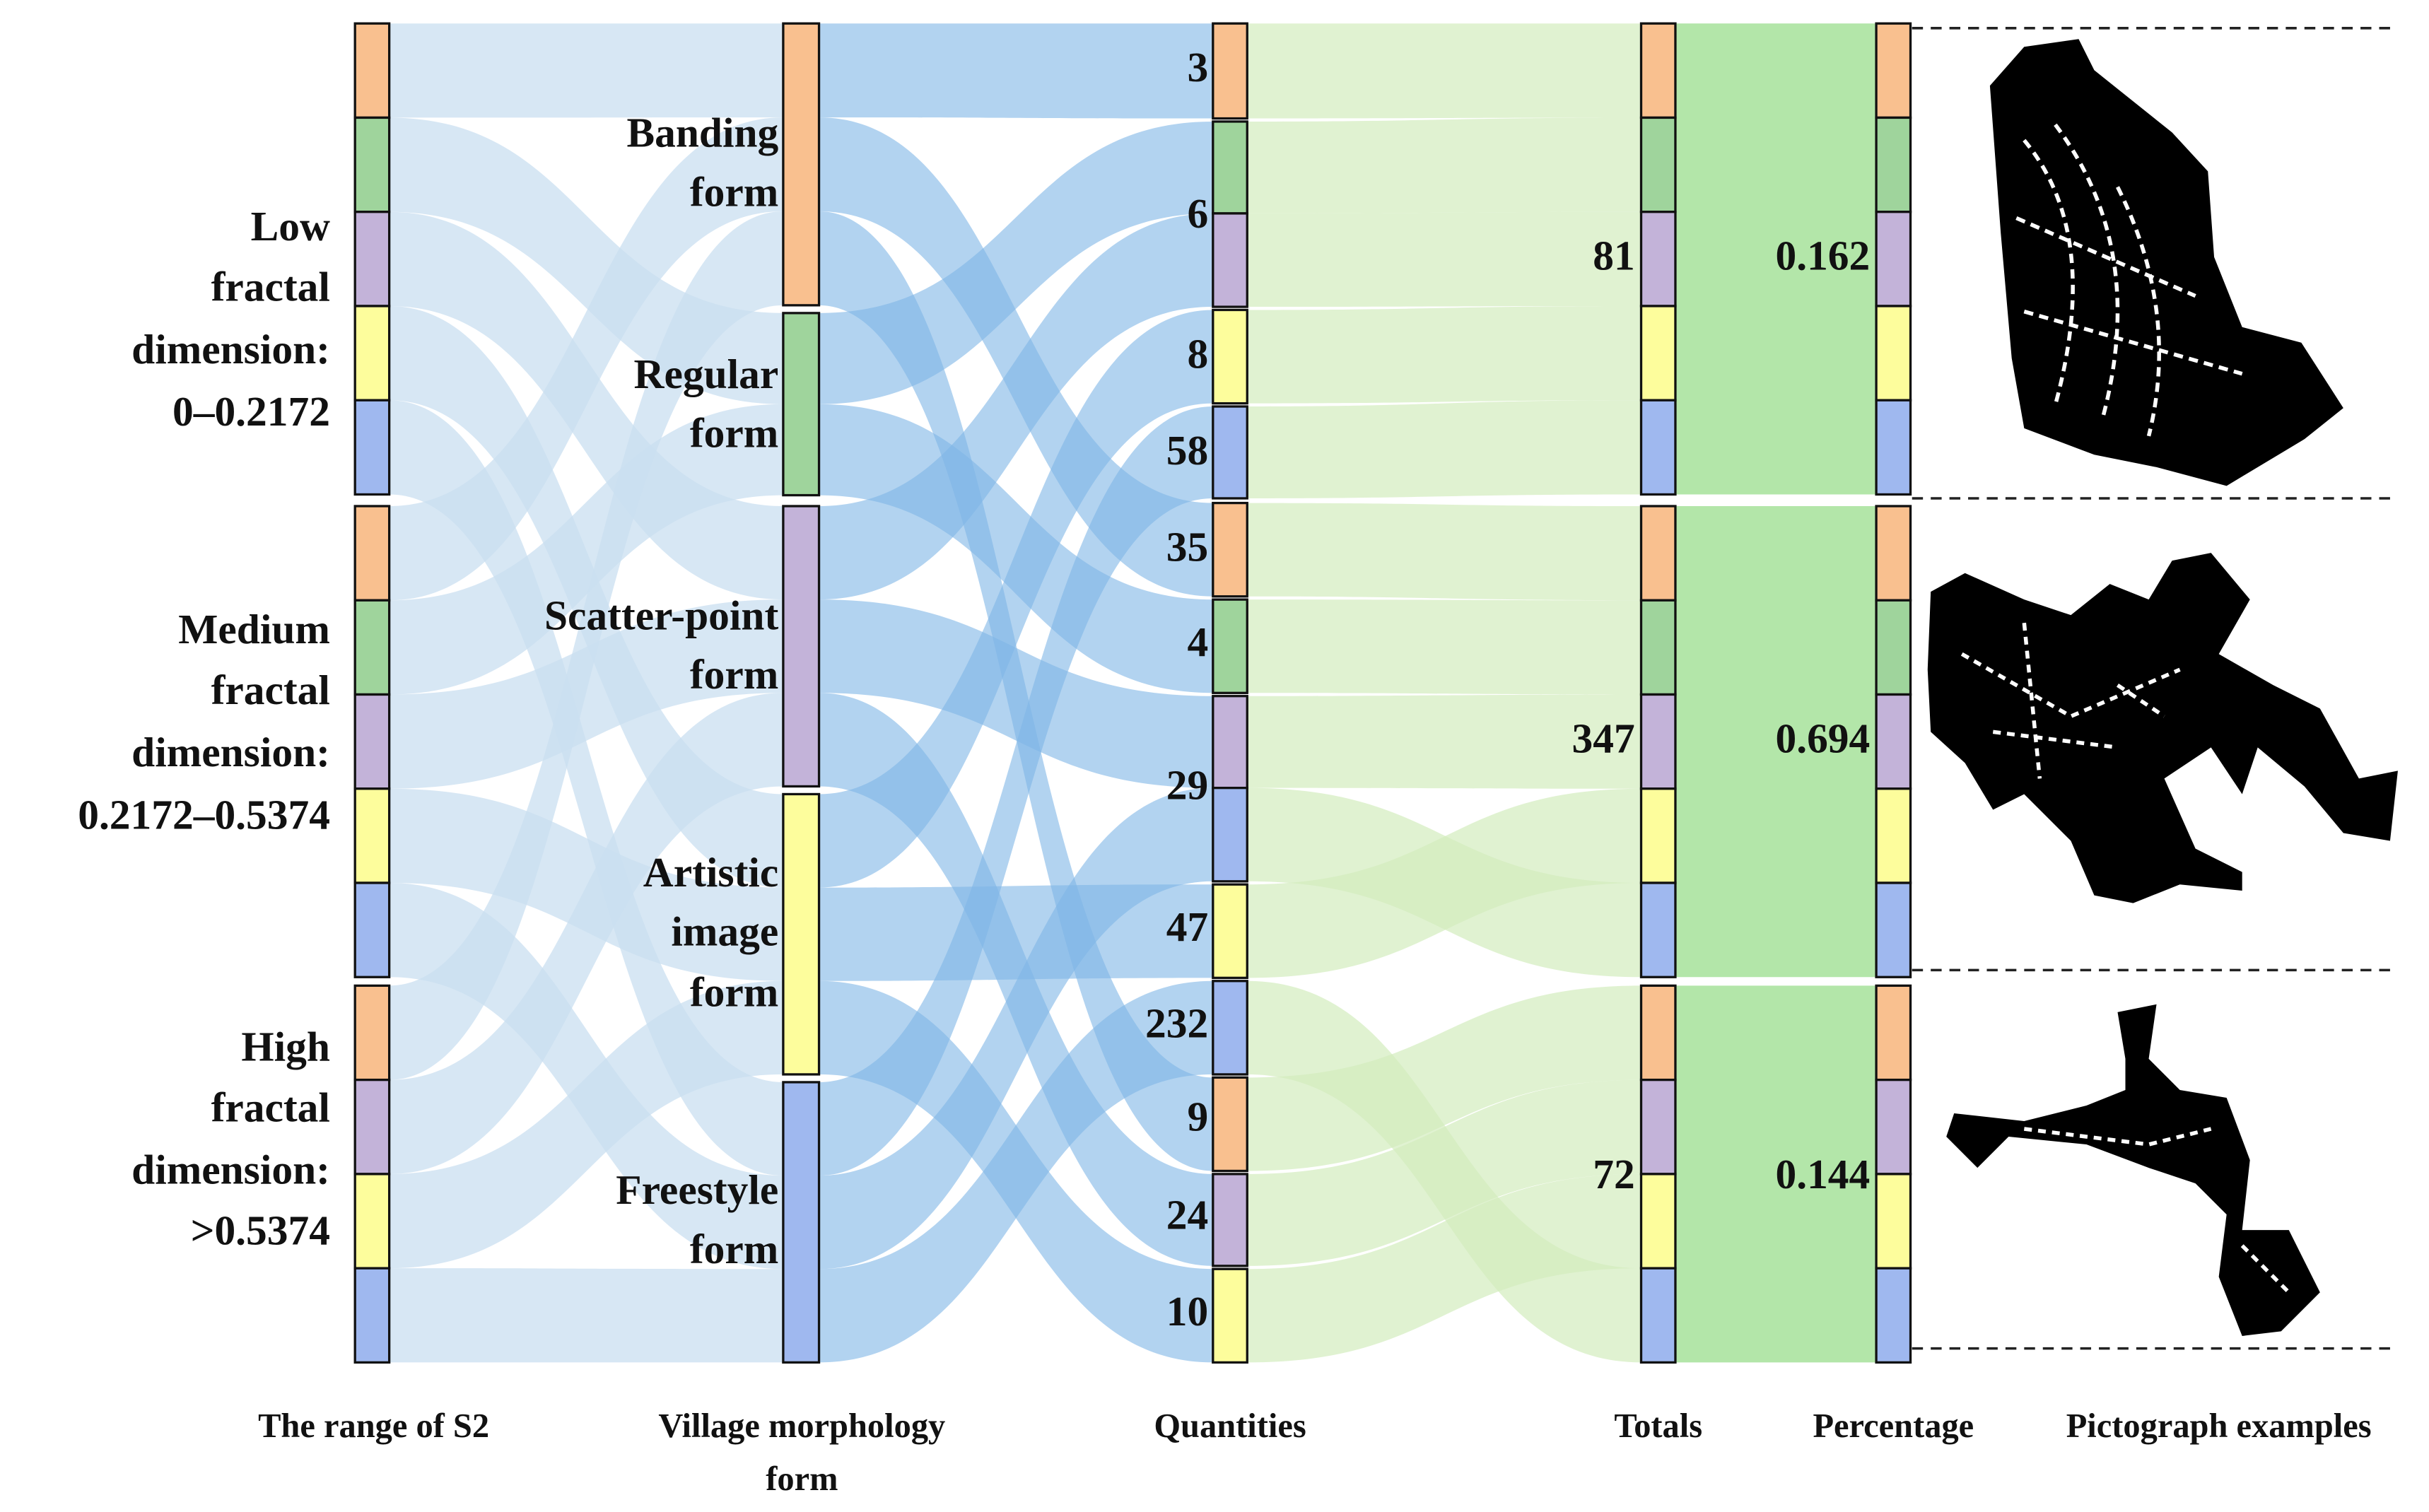  I want to click on column-header: Pictograph examples, so click(2219, 1426).